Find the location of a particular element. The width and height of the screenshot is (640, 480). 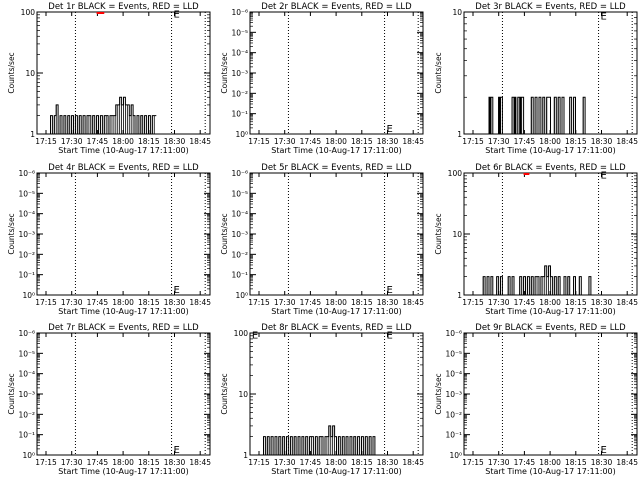

y-tick-label: 10 is located at coordinates (243, 394).